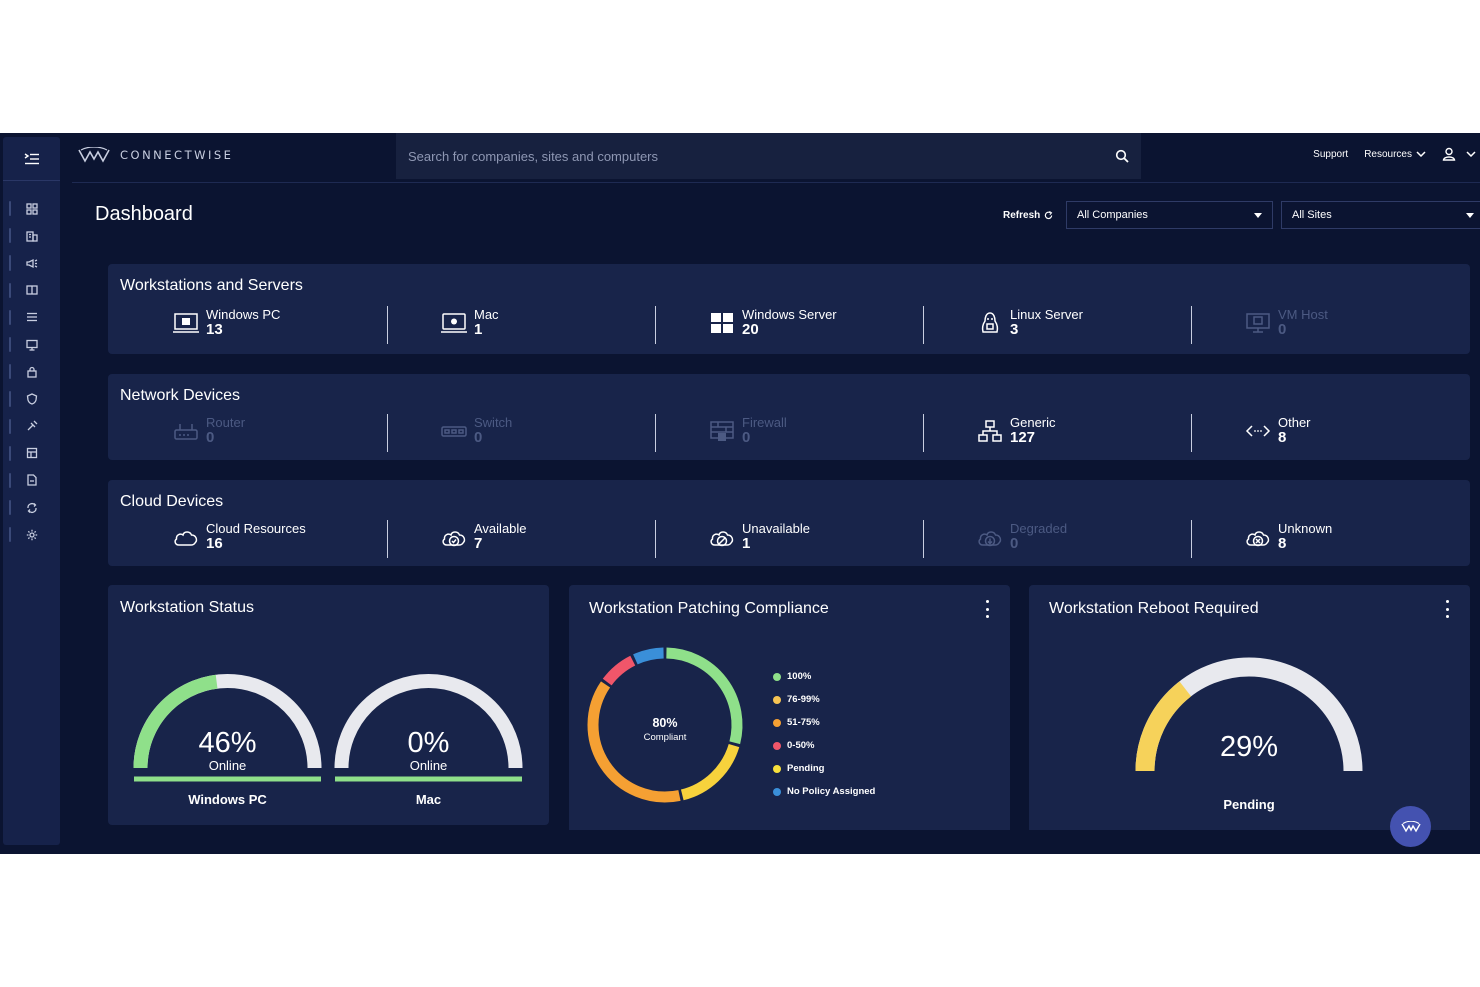  What do you see at coordinates (256, 528) in the screenshot?
I see `stat-label: Cloud Resources` at bounding box center [256, 528].